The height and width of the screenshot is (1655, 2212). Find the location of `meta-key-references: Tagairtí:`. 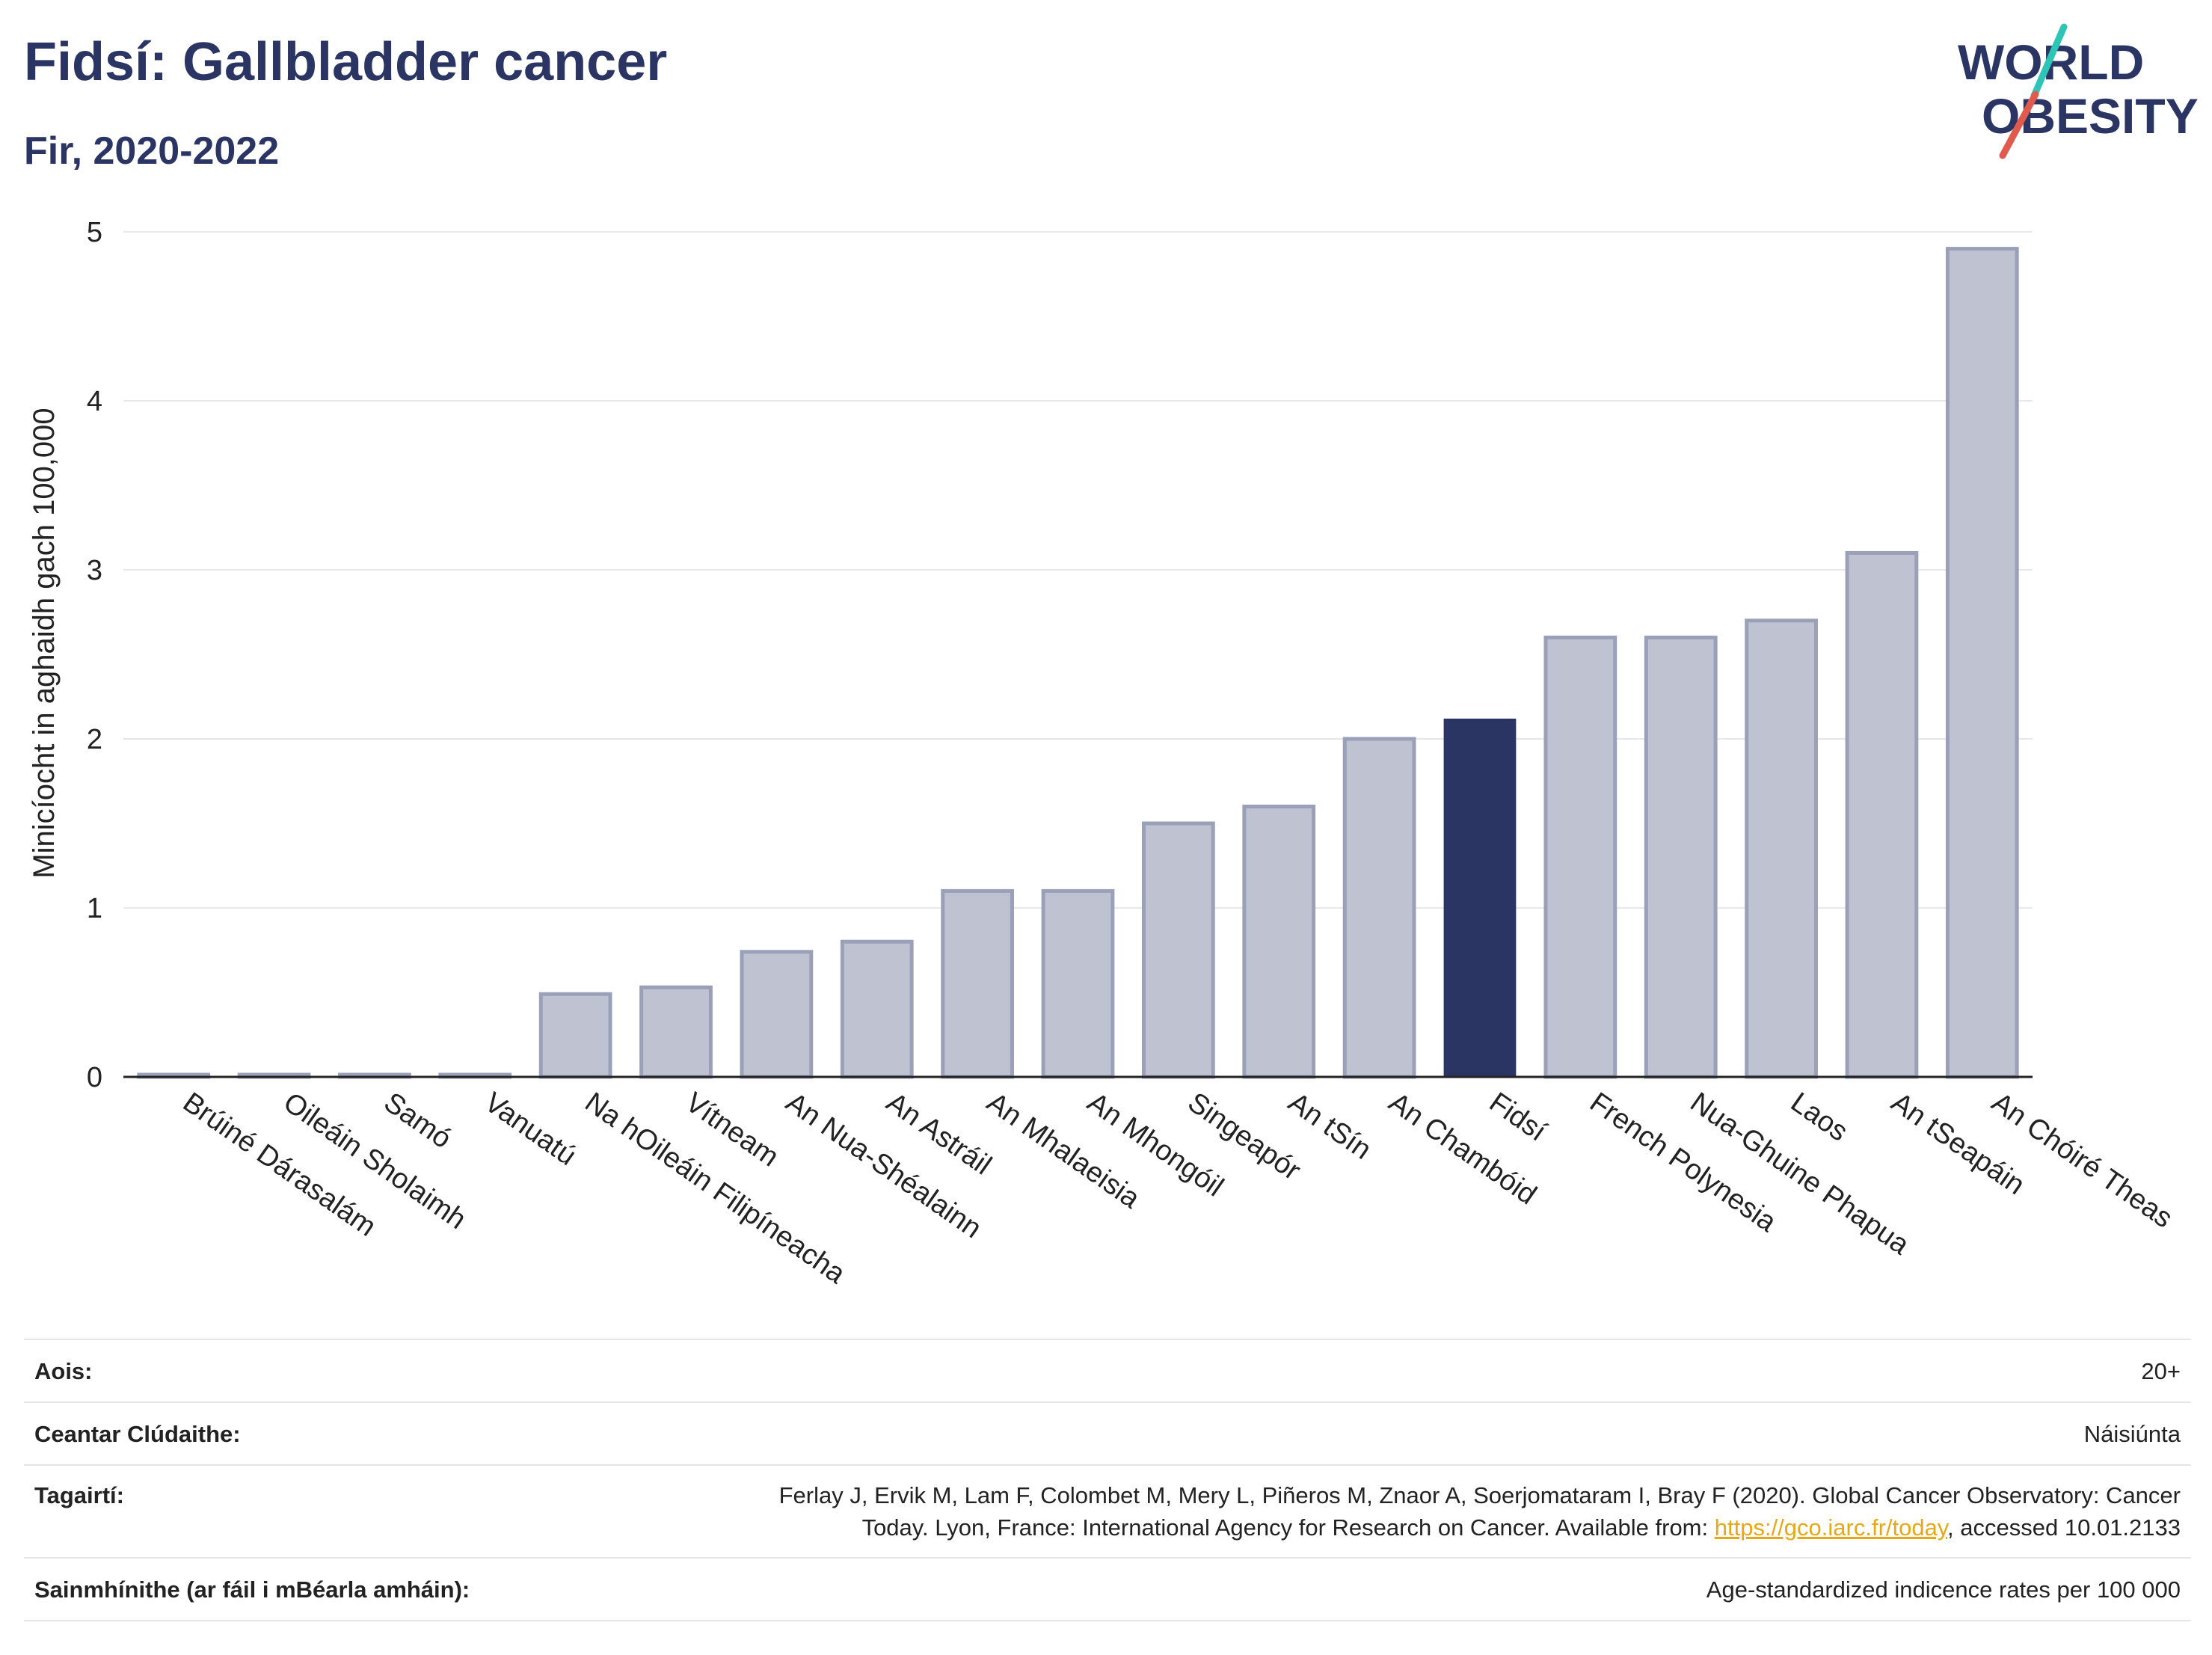

meta-key-references: Tagairtí: is located at coordinates (79, 1495).